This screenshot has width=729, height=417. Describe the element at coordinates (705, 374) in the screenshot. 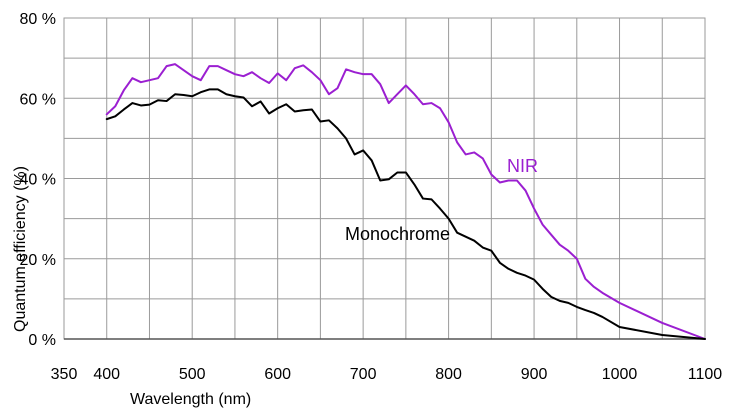

I see `x-tick-label: 1100` at that location.